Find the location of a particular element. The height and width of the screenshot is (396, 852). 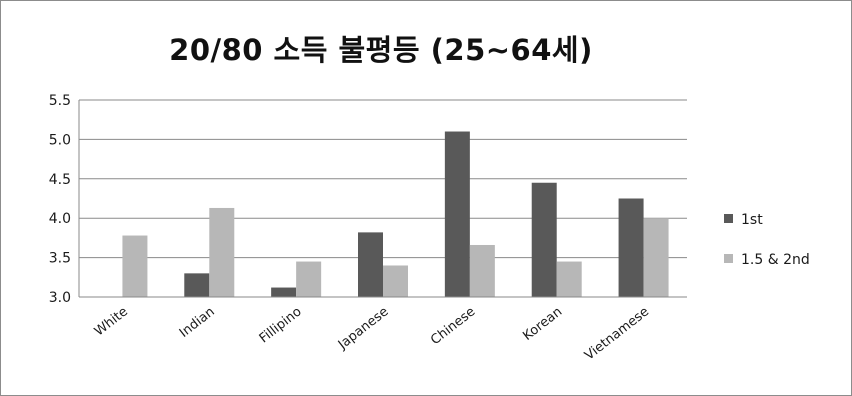

y-tick-label: 5.0 is located at coordinates (60, 140).